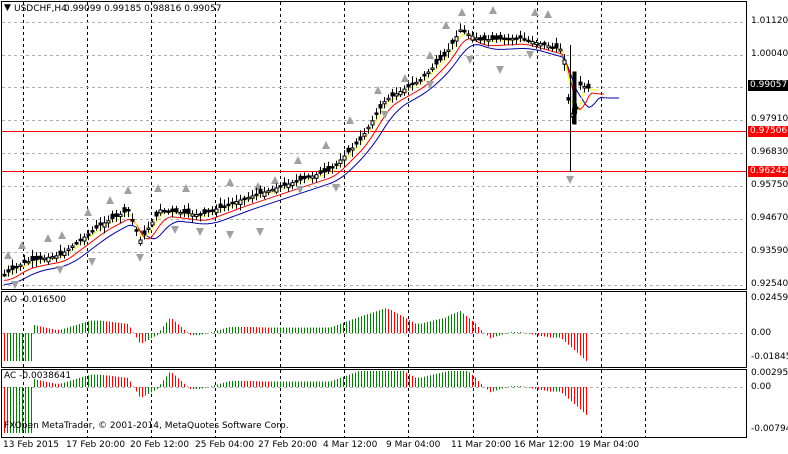  I want to click on time-label: 17 Feb 20:00, so click(96, 445).